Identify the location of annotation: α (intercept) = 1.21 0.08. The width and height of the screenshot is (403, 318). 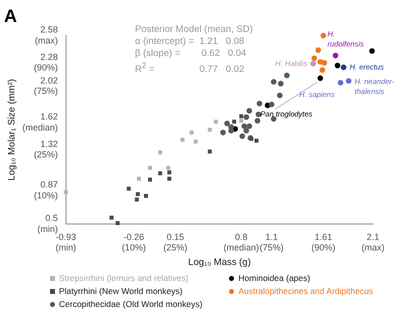
(189, 41).